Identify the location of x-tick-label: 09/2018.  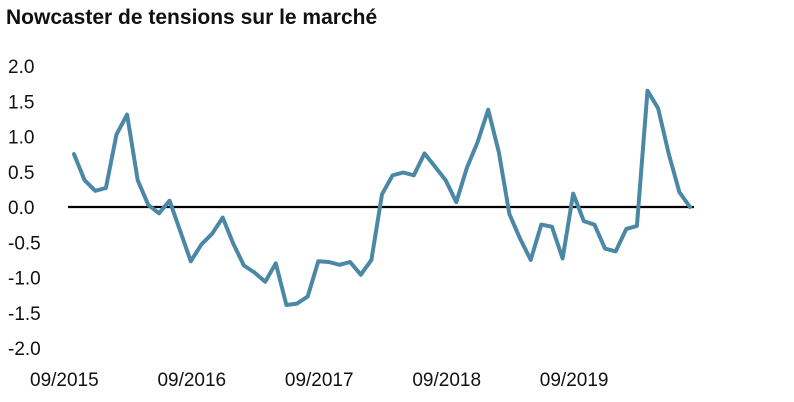
(446, 380).